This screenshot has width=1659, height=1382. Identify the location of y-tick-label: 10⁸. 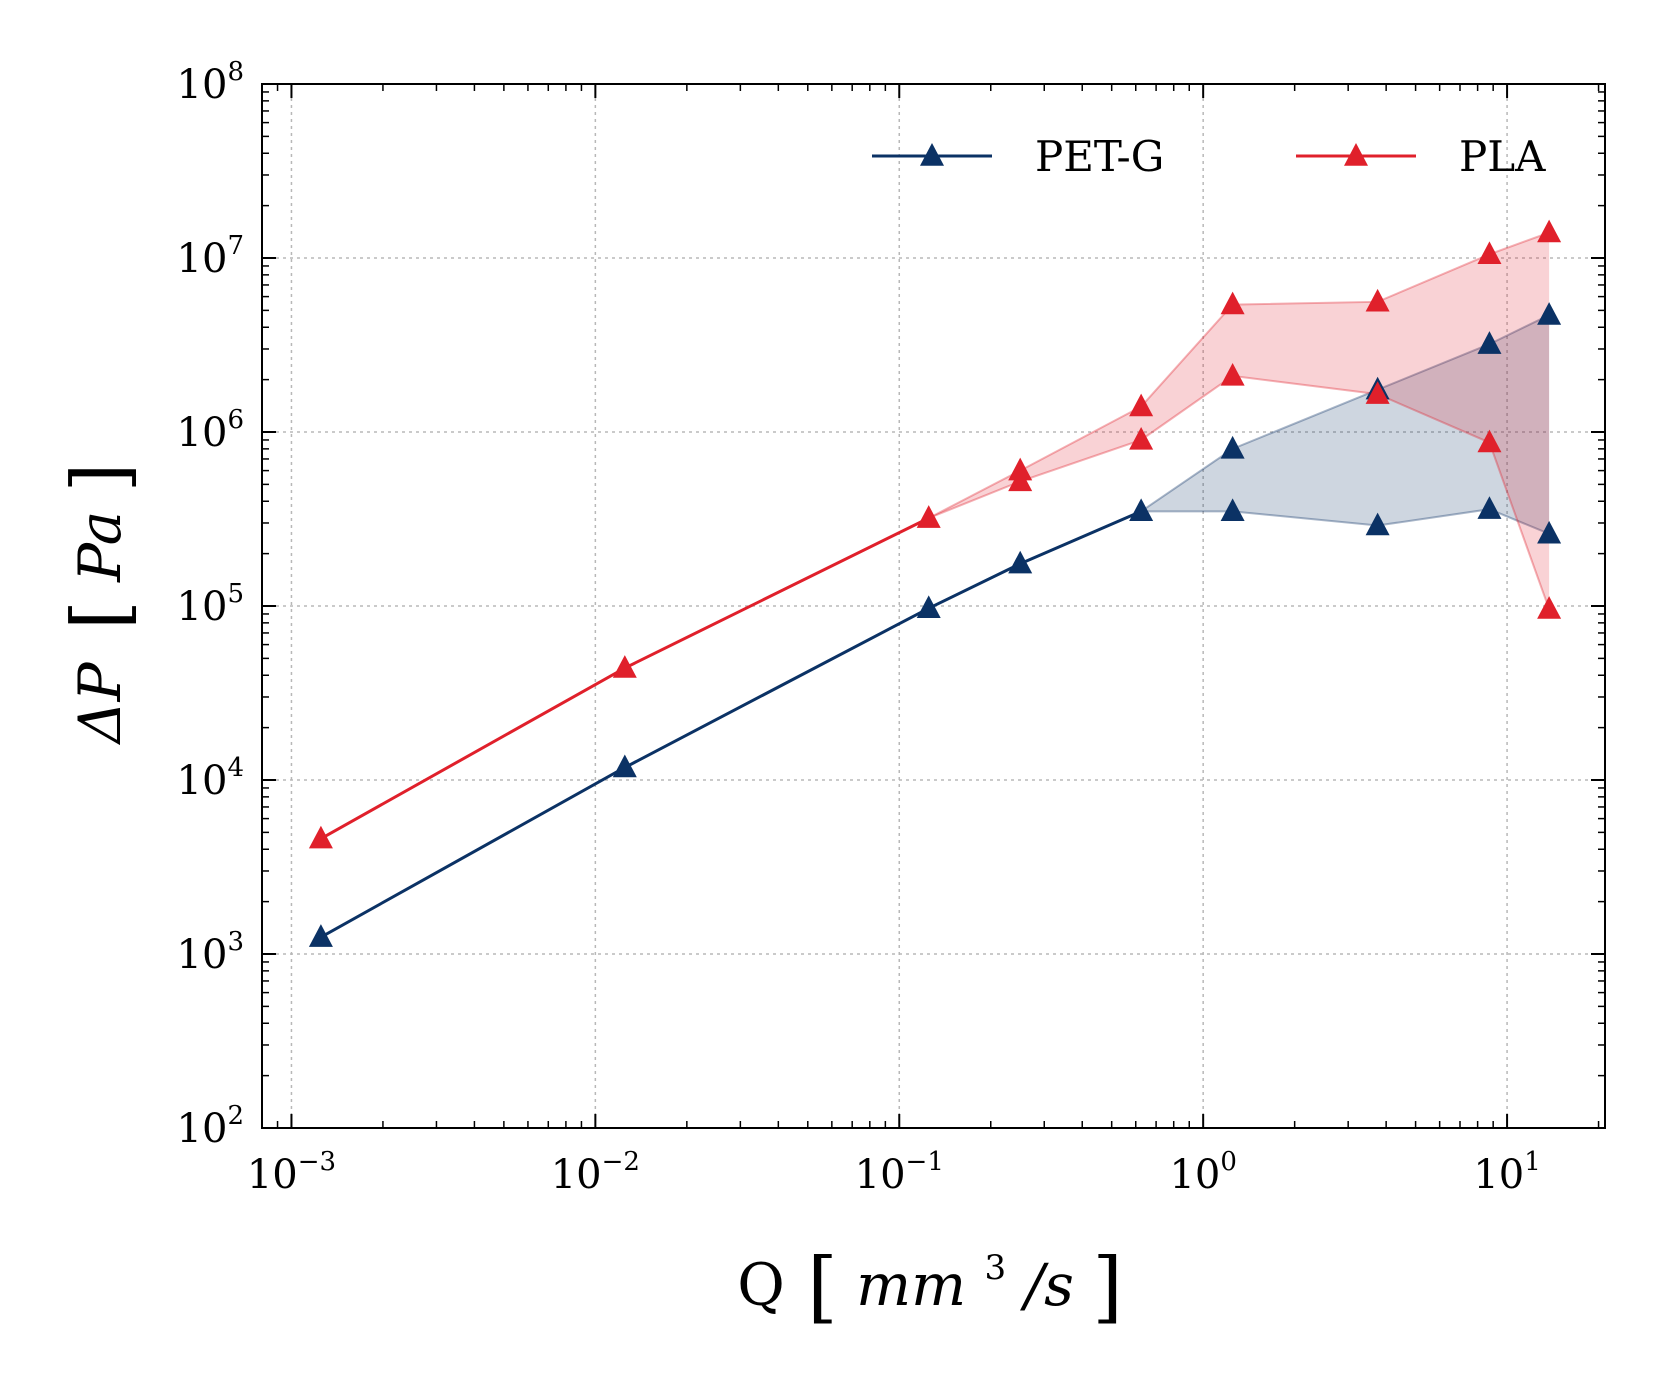
(210, 82).